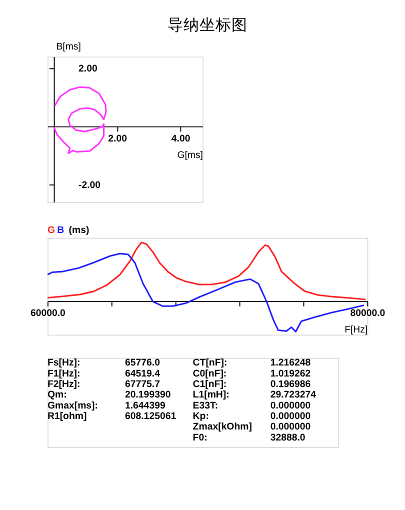  What do you see at coordinates (205, 406) in the screenshot?
I see `text: E33T:` at bounding box center [205, 406].